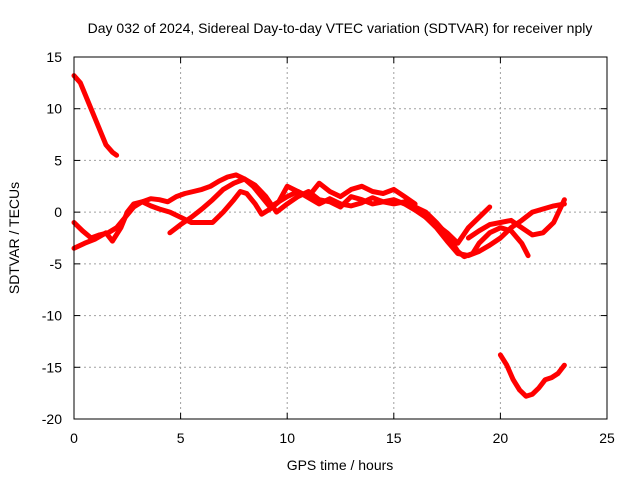 This screenshot has height=480, width=640. Describe the element at coordinates (607, 438) in the screenshot. I see `x-tick-label: 25` at that location.